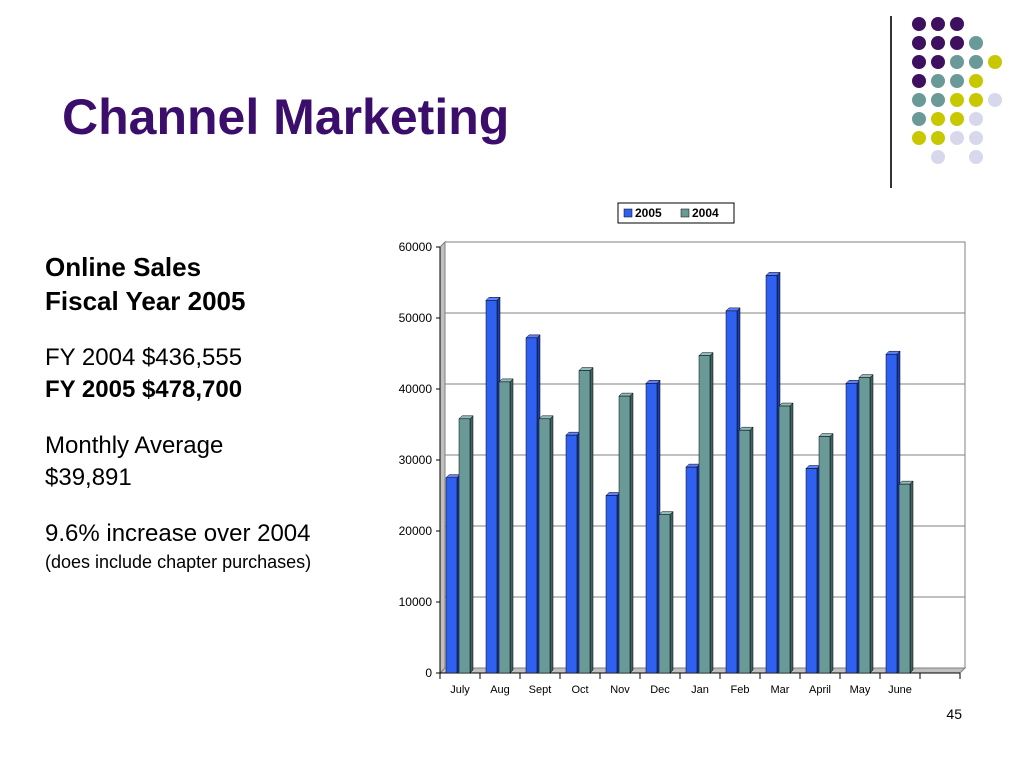 The image size is (1024, 768). Describe the element at coordinates (731, 492) in the screenshot. I see `bar-2005-Feb` at that location.